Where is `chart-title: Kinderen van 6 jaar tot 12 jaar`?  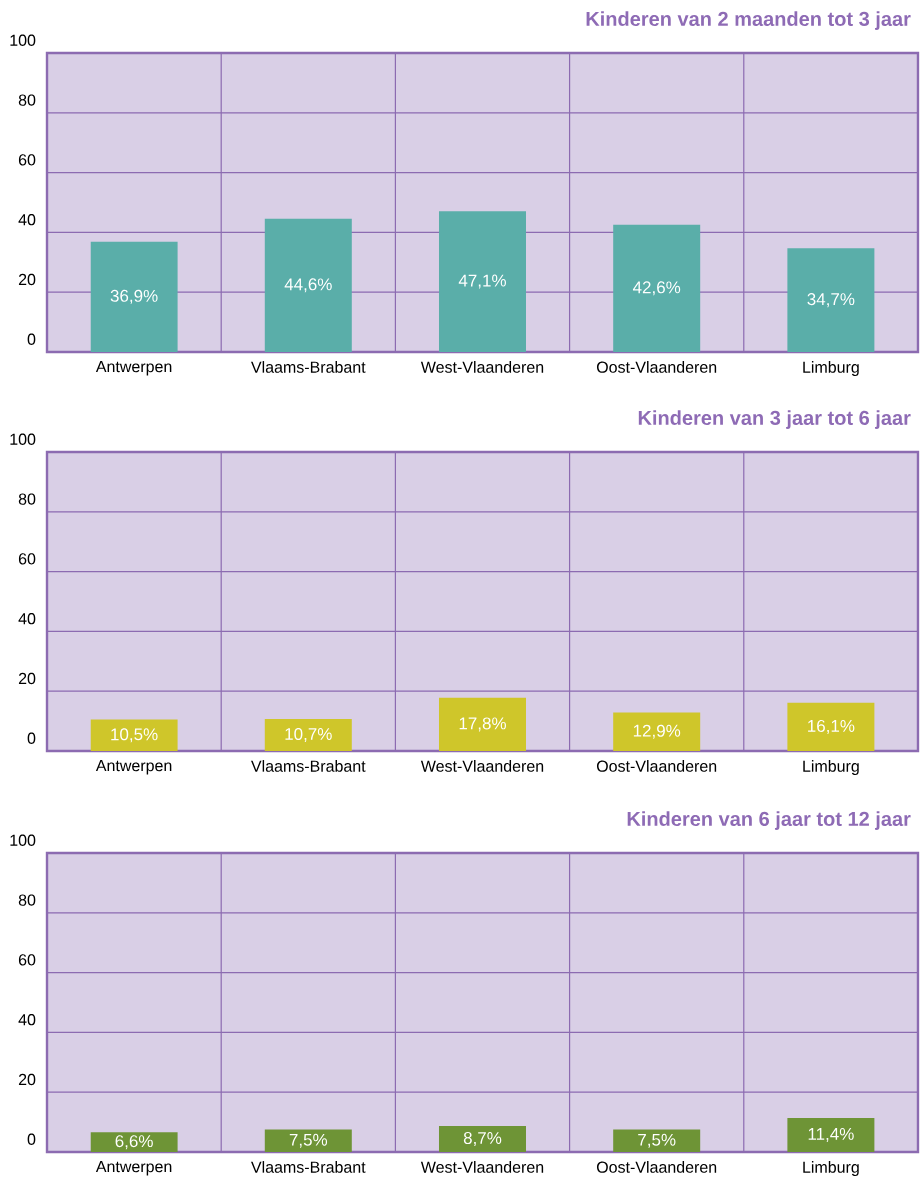 chart-title: Kinderen van 6 jaar tot 12 jaar is located at coordinates (769, 820).